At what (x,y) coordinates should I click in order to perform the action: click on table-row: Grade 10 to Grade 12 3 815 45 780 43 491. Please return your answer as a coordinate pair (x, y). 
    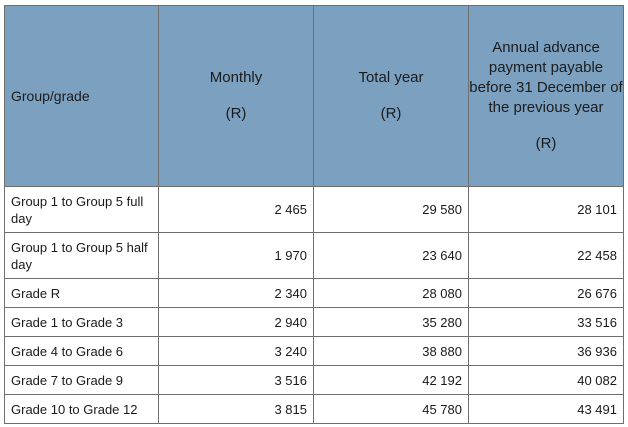
    Looking at the image, I should click on (314, 409).